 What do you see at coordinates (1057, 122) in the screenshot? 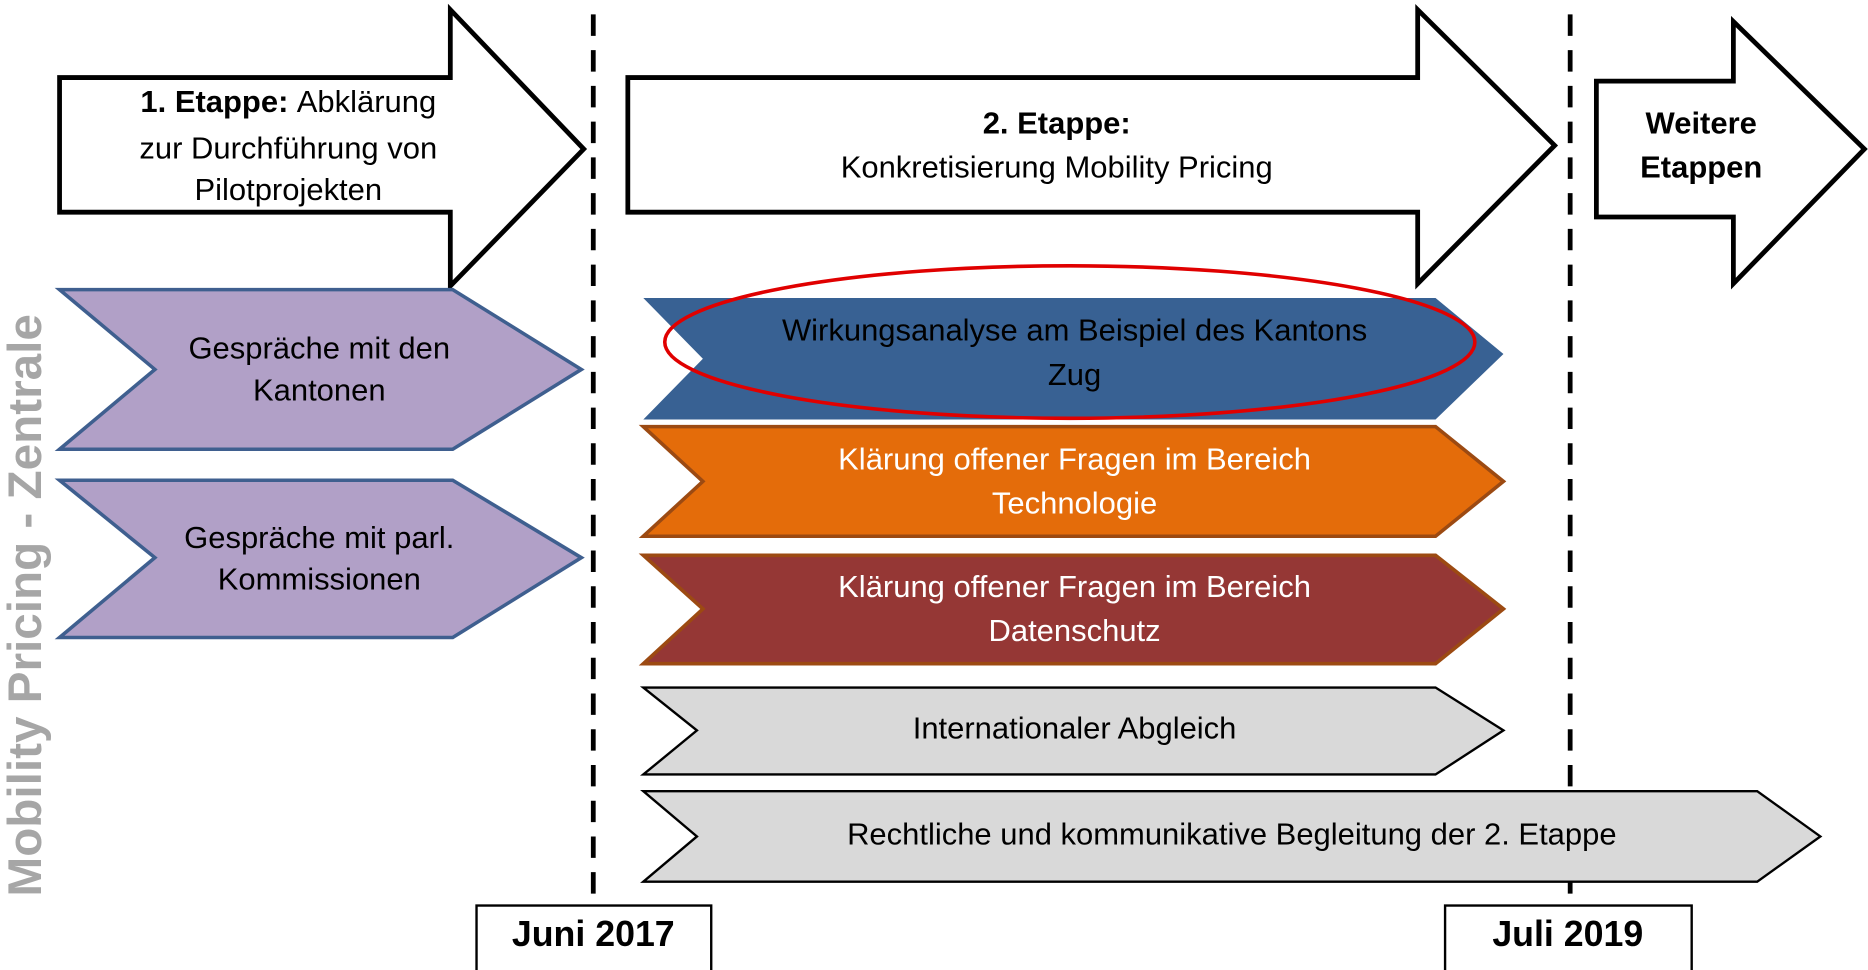
I see `stage-title: 2. Etappe:` at bounding box center [1057, 122].